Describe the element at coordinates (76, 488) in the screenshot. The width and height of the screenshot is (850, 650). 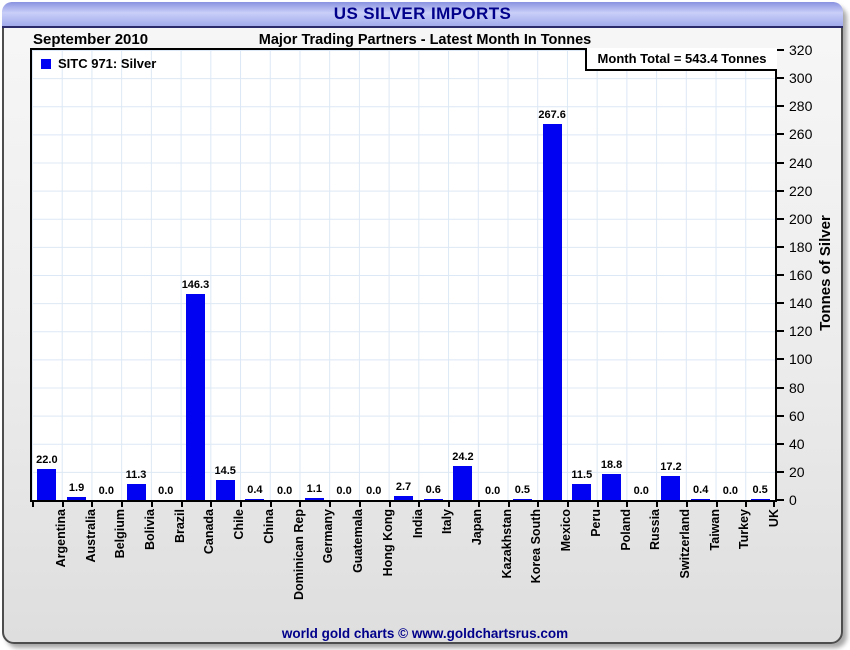
I see `bar-value-label: 1.9` at that location.